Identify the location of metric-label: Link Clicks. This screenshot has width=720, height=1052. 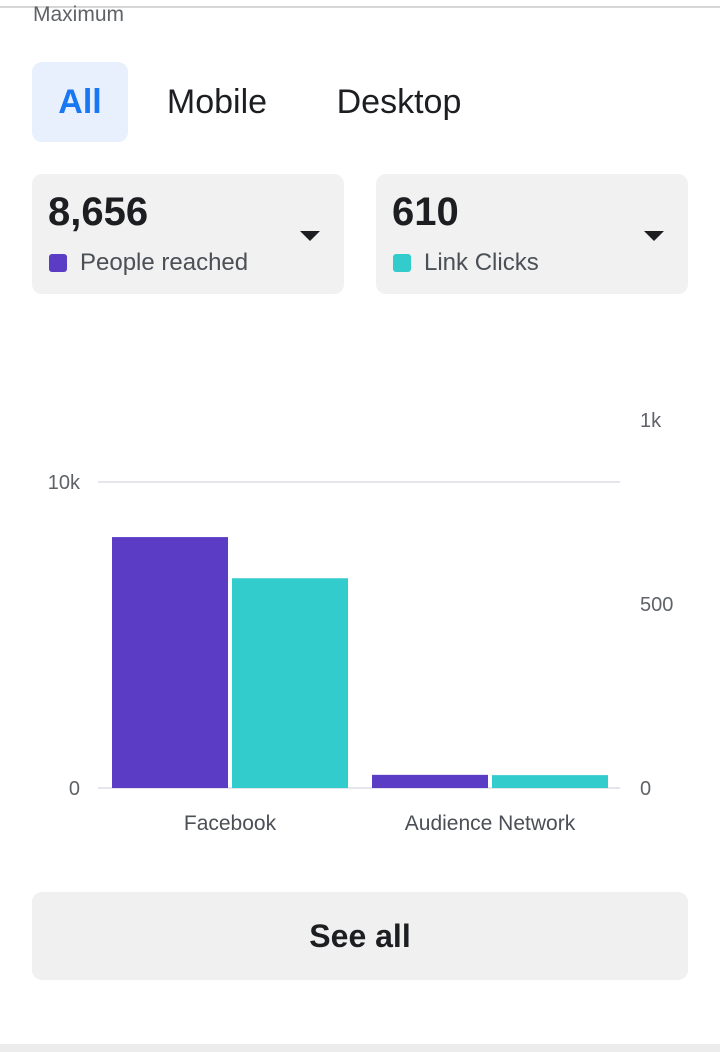
(481, 262).